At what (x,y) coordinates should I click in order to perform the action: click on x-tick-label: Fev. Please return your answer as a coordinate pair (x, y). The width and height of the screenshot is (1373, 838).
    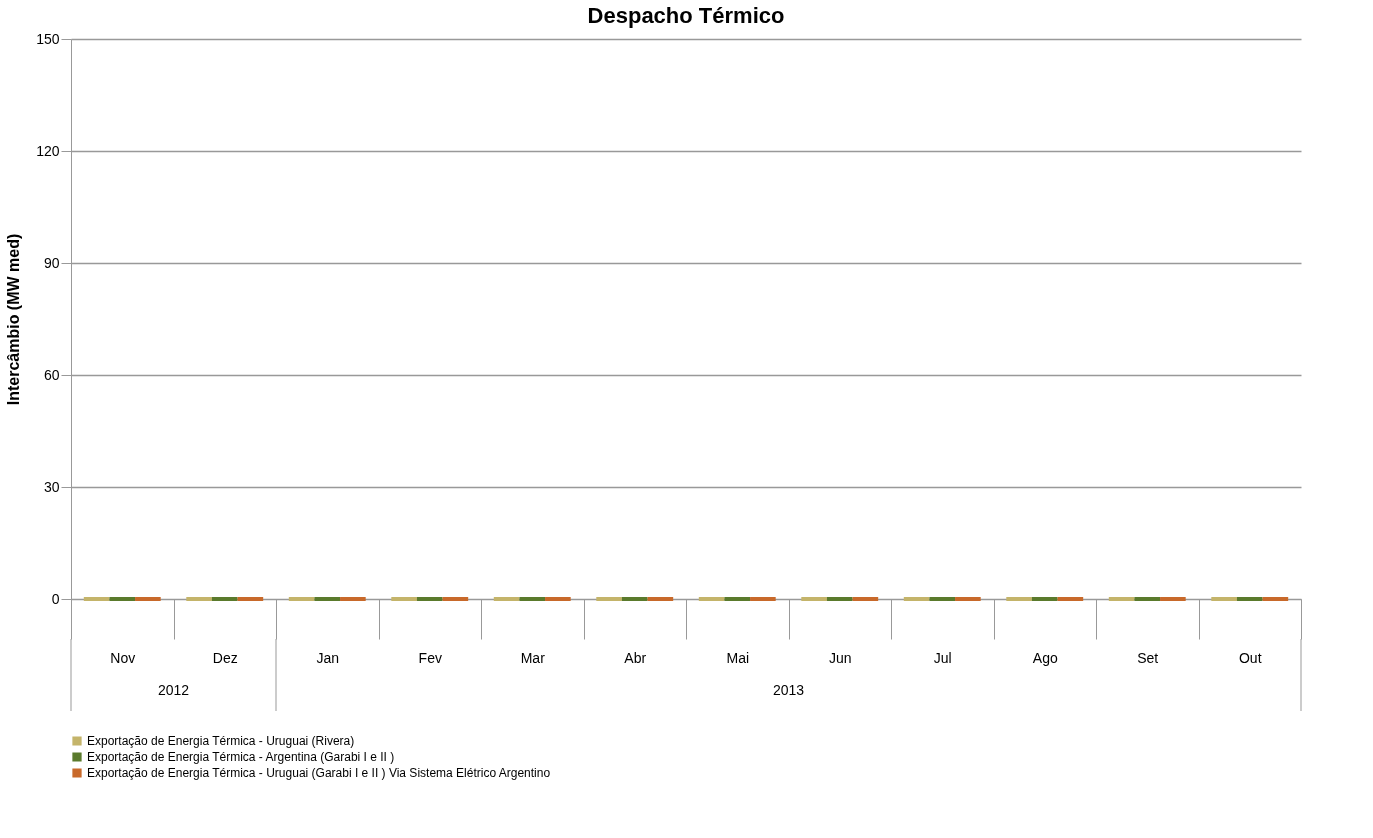
    Looking at the image, I should click on (430, 657).